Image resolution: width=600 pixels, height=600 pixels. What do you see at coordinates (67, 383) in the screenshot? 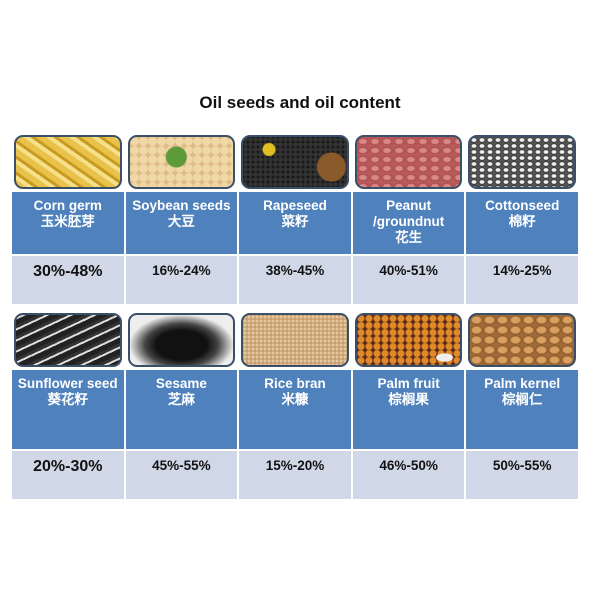
I see `seed-name-en: Sunflower seed` at bounding box center [67, 383].